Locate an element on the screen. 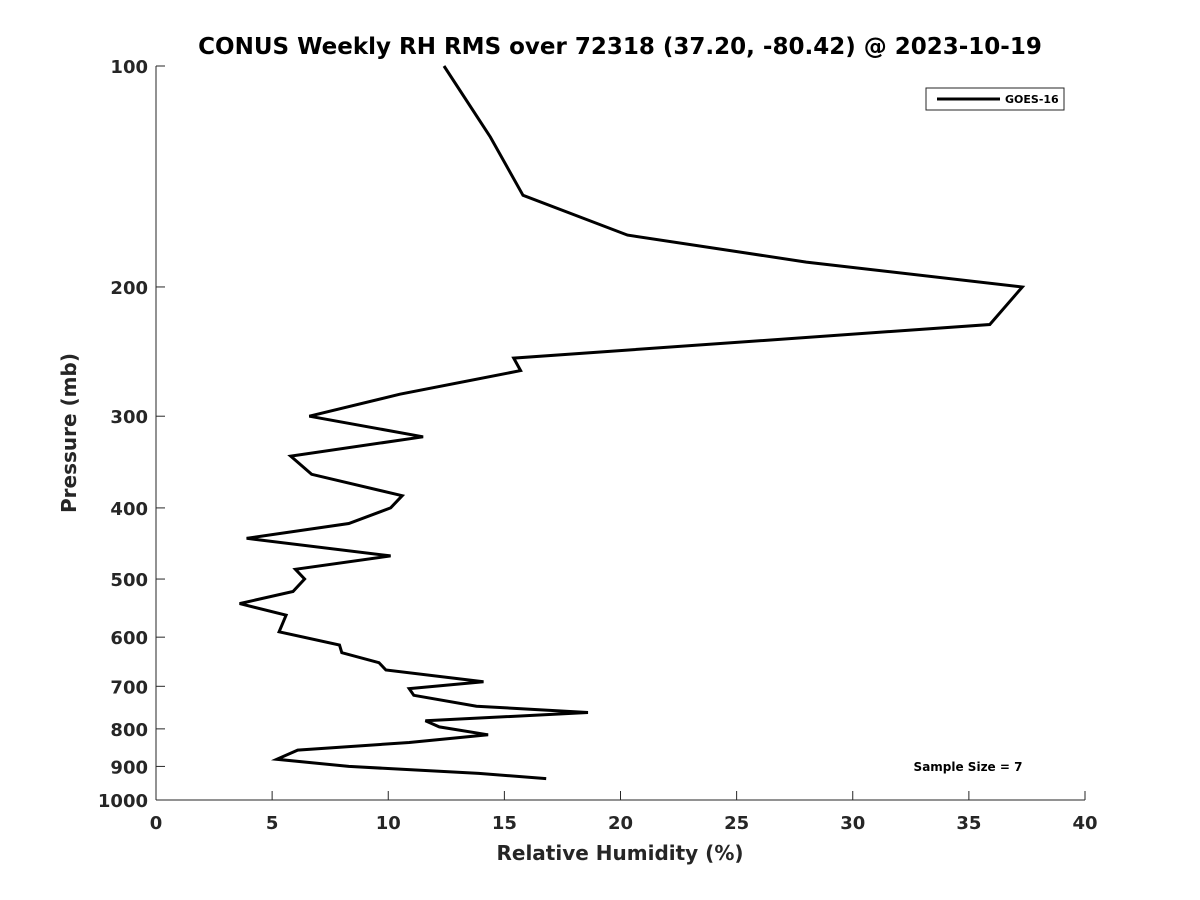 Image resolution: width=1200 pixels, height=900 pixels. x-tick-label: 0 is located at coordinates (156, 823).